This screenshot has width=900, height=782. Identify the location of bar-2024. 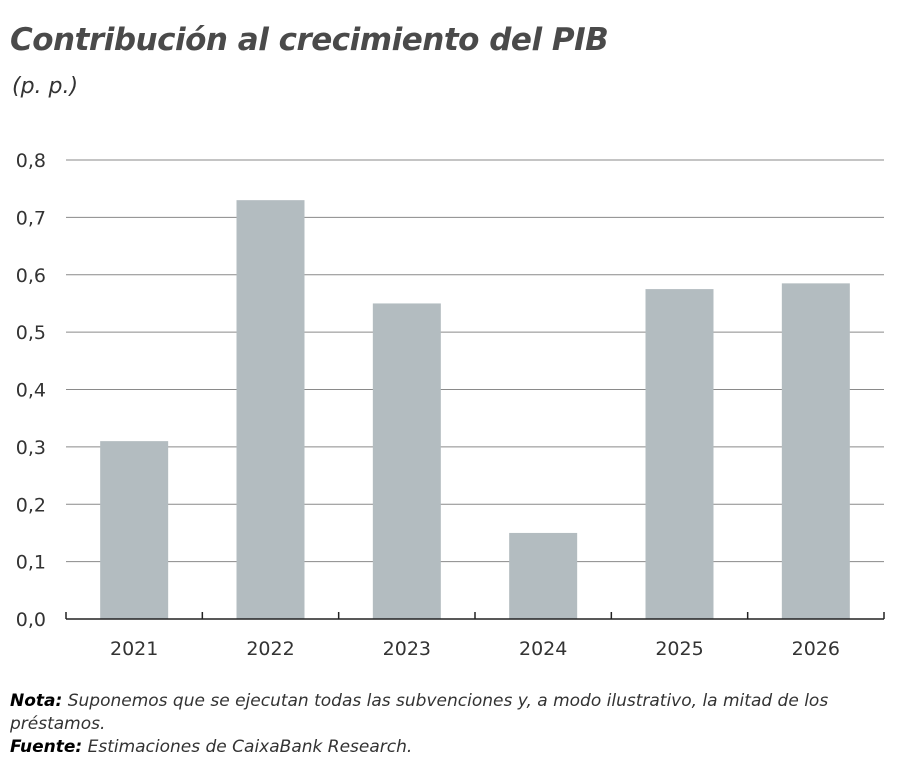
(543, 575).